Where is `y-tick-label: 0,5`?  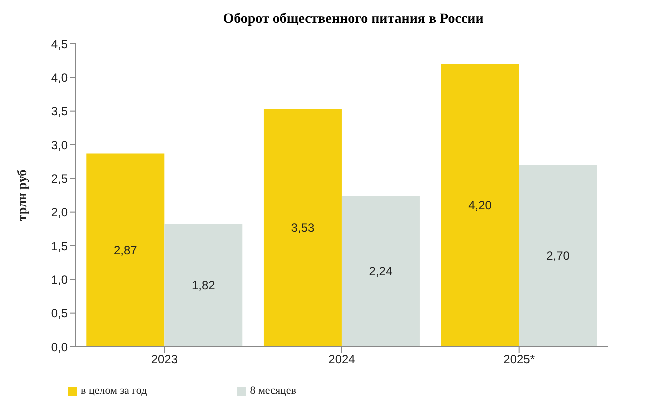
y-tick-label: 0,5 is located at coordinates (59, 313).